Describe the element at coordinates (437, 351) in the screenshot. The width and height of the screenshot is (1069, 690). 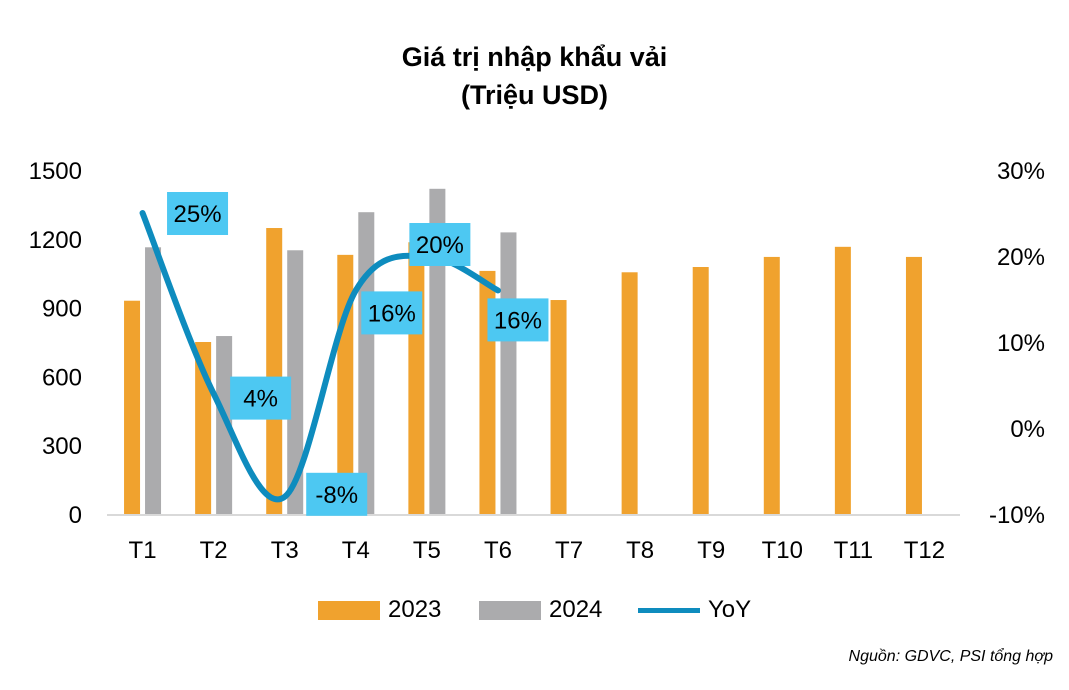
I see `bar-2024-T5` at that location.